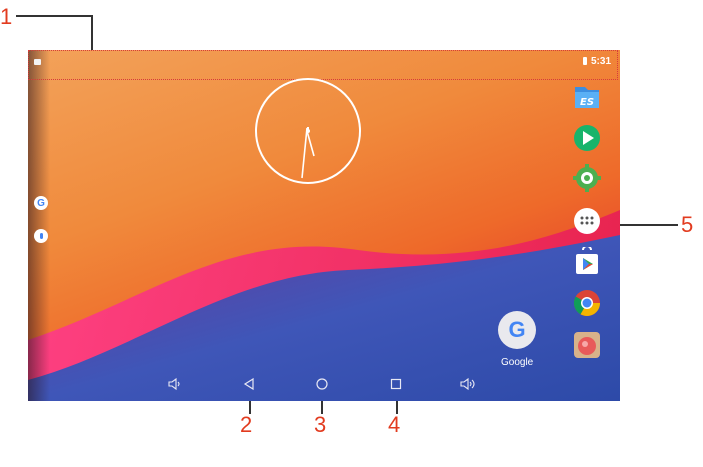 Image resolution: width=703 pixels, height=467 pixels. I want to click on google-app-icon: G, so click(517, 330).